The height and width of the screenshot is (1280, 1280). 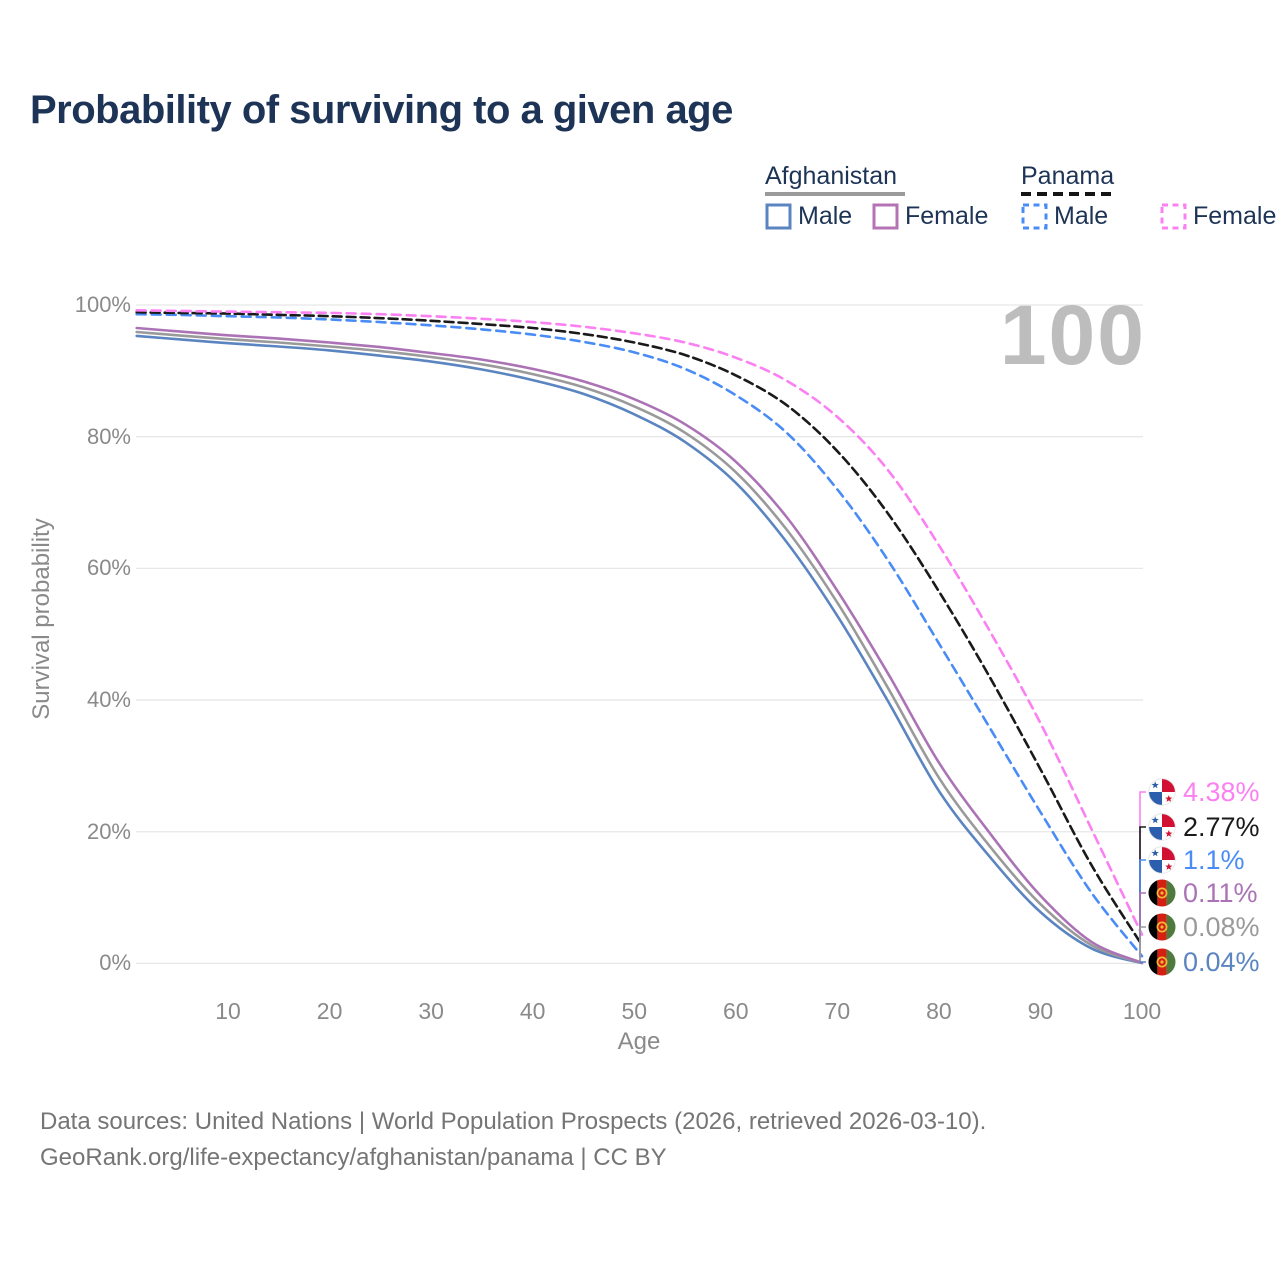 I want to click on legend-item-afghanistan-female: Female, so click(x=947, y=216).